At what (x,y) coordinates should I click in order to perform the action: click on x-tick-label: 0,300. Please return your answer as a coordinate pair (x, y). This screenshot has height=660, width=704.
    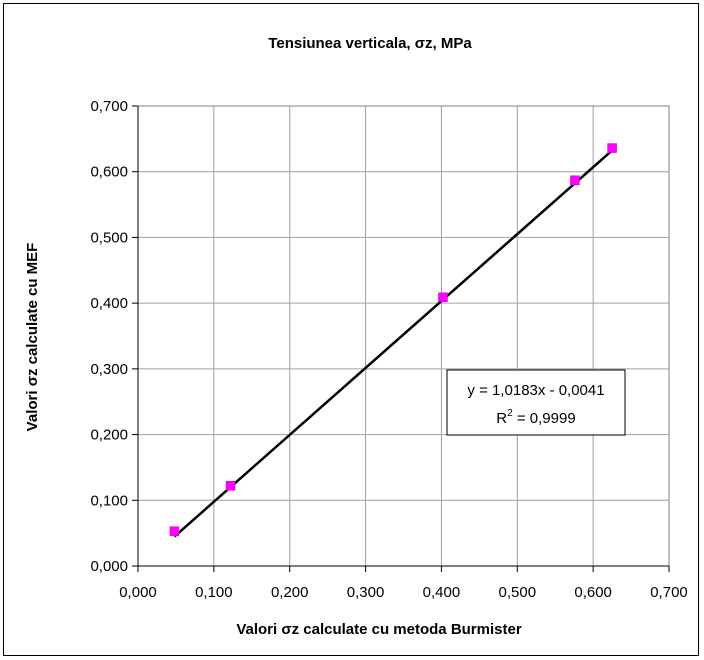
    Looking at the image, I should click on (366, 592).